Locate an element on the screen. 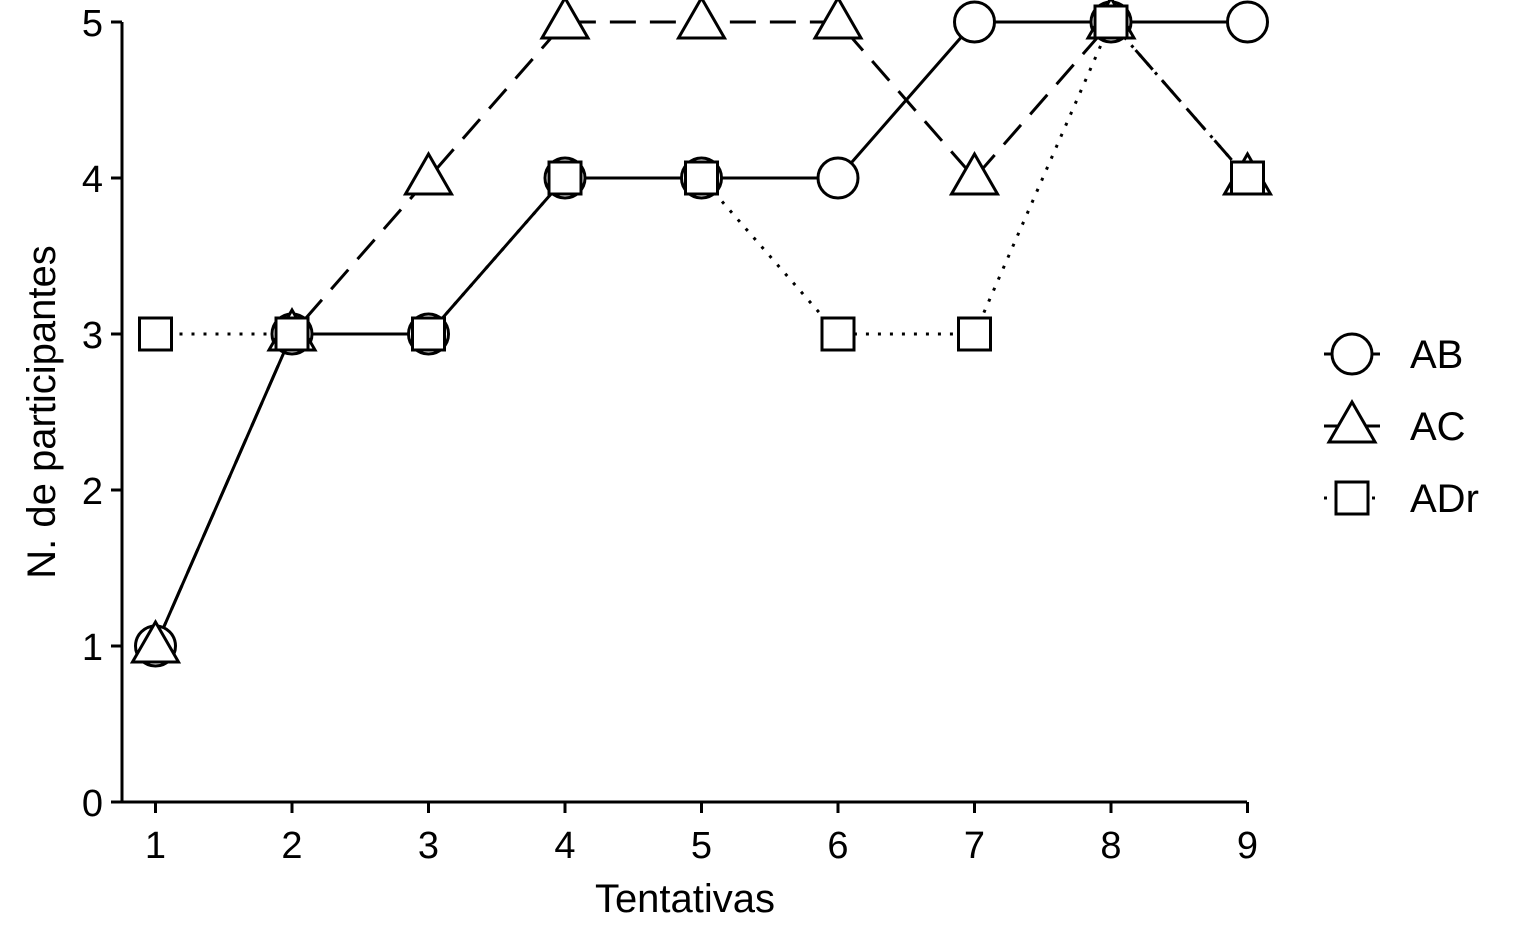  x-tick-label: 5 is located at coordinates (701, 846).